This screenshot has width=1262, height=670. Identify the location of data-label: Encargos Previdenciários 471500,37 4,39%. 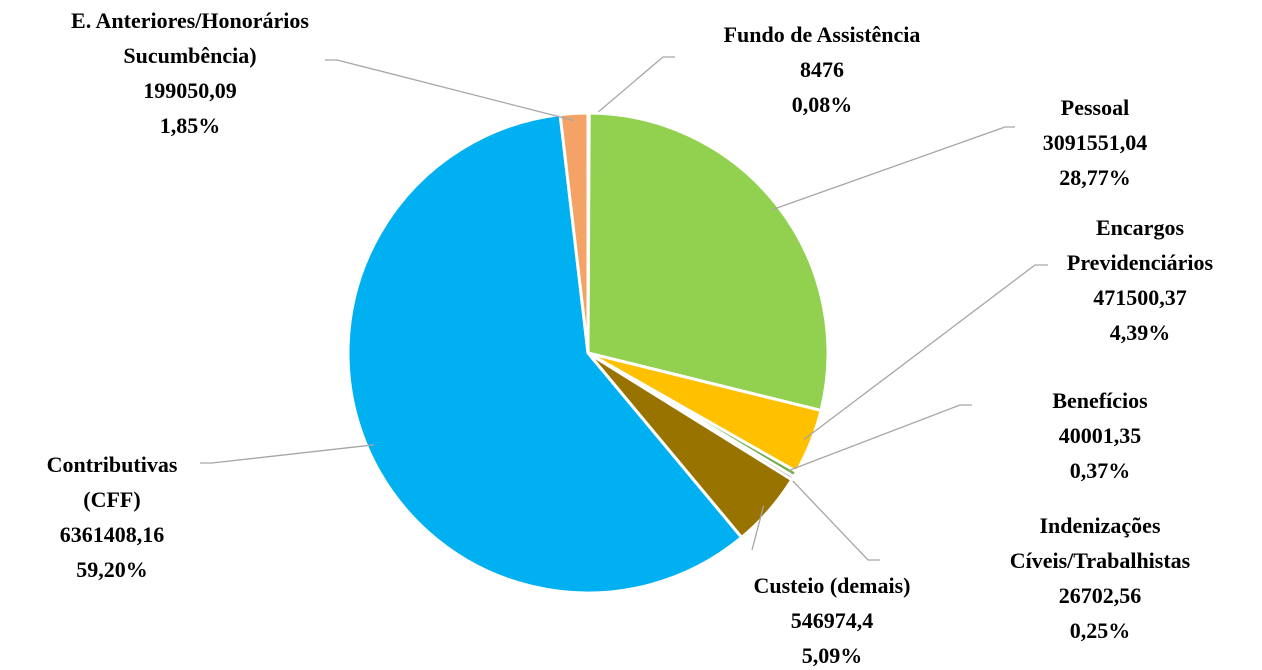
(1140, 280).